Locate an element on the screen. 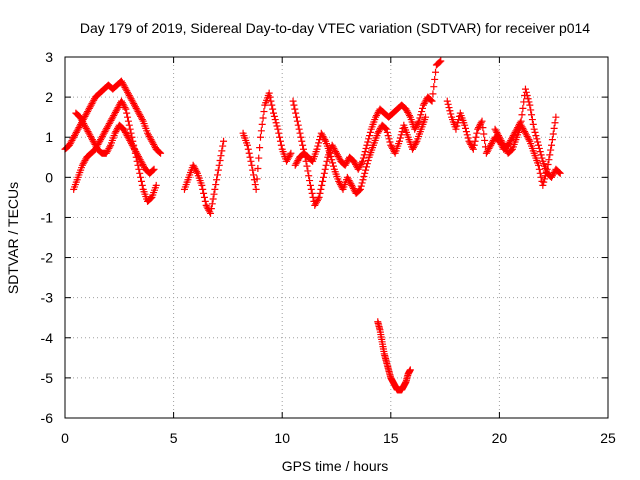 This screenshot has height=480, width=640. series-track-i is located at coordinates (503, 133).